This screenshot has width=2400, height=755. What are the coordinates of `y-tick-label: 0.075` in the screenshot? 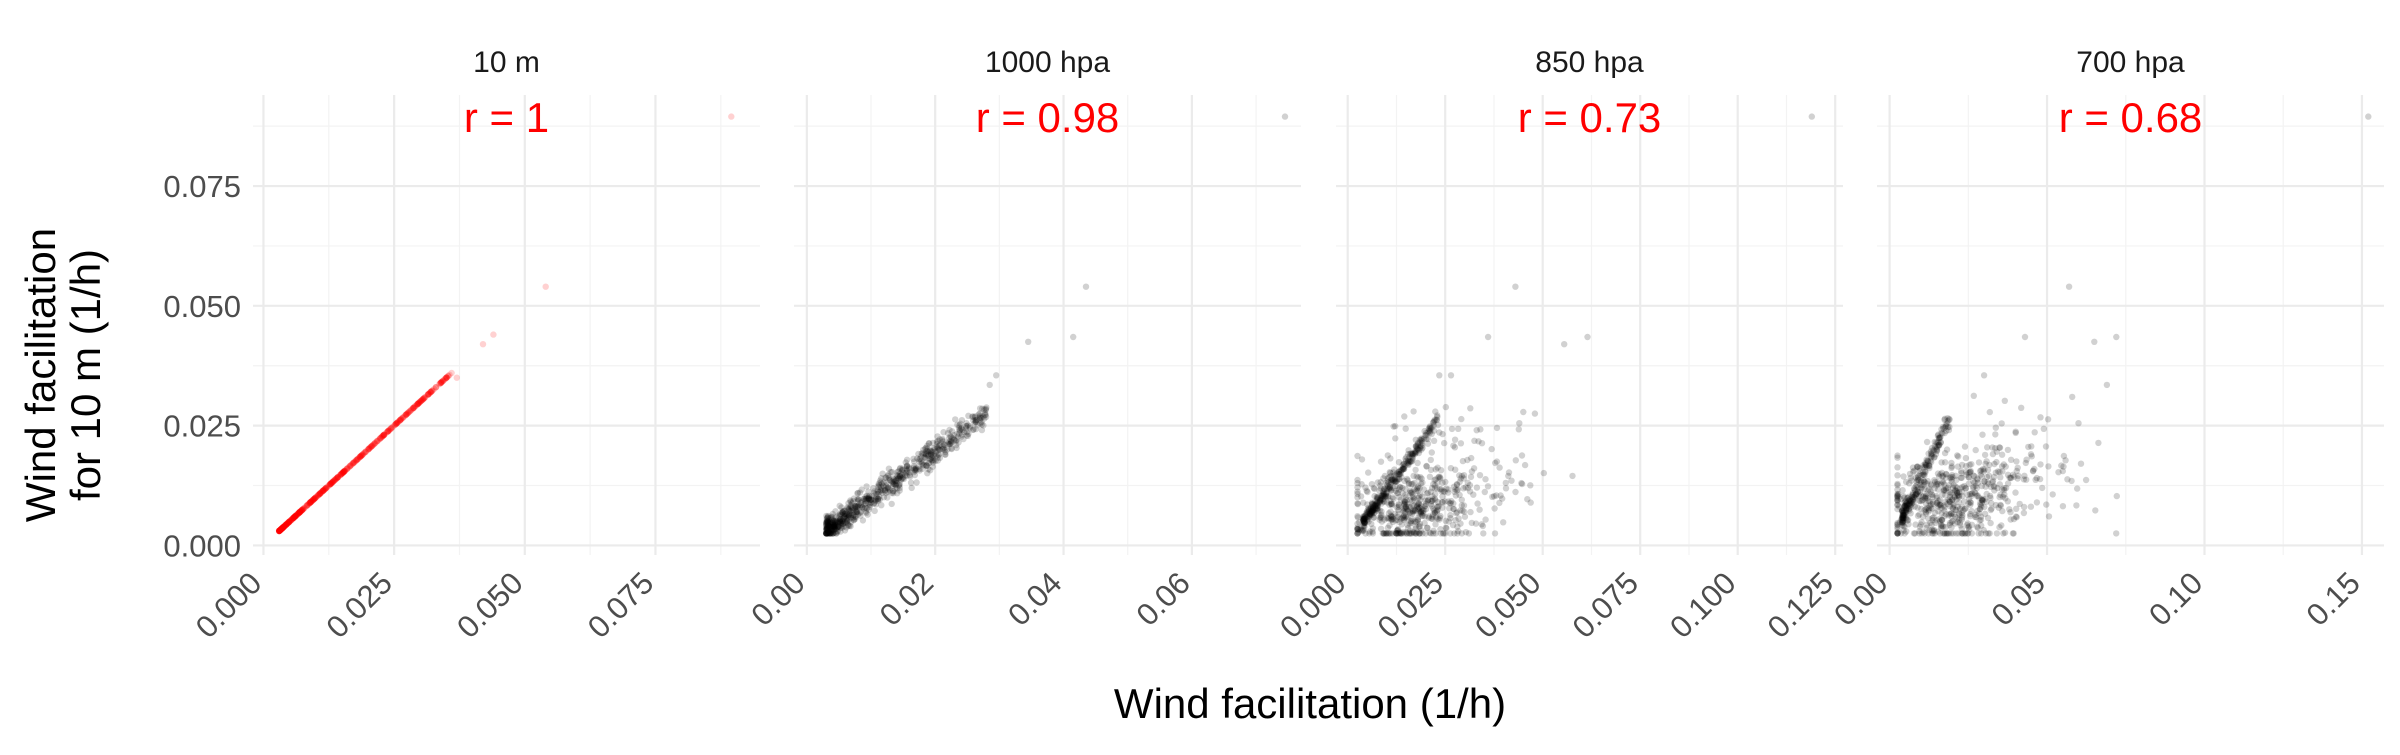 It's located at (202, 186).